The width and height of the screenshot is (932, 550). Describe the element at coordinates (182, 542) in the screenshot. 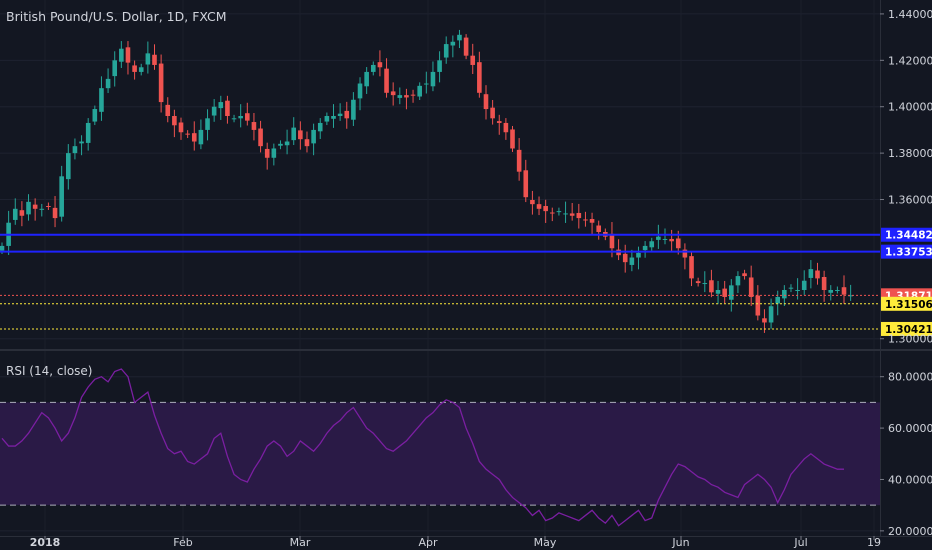

I see `time-tick-label: Feb` at that location.